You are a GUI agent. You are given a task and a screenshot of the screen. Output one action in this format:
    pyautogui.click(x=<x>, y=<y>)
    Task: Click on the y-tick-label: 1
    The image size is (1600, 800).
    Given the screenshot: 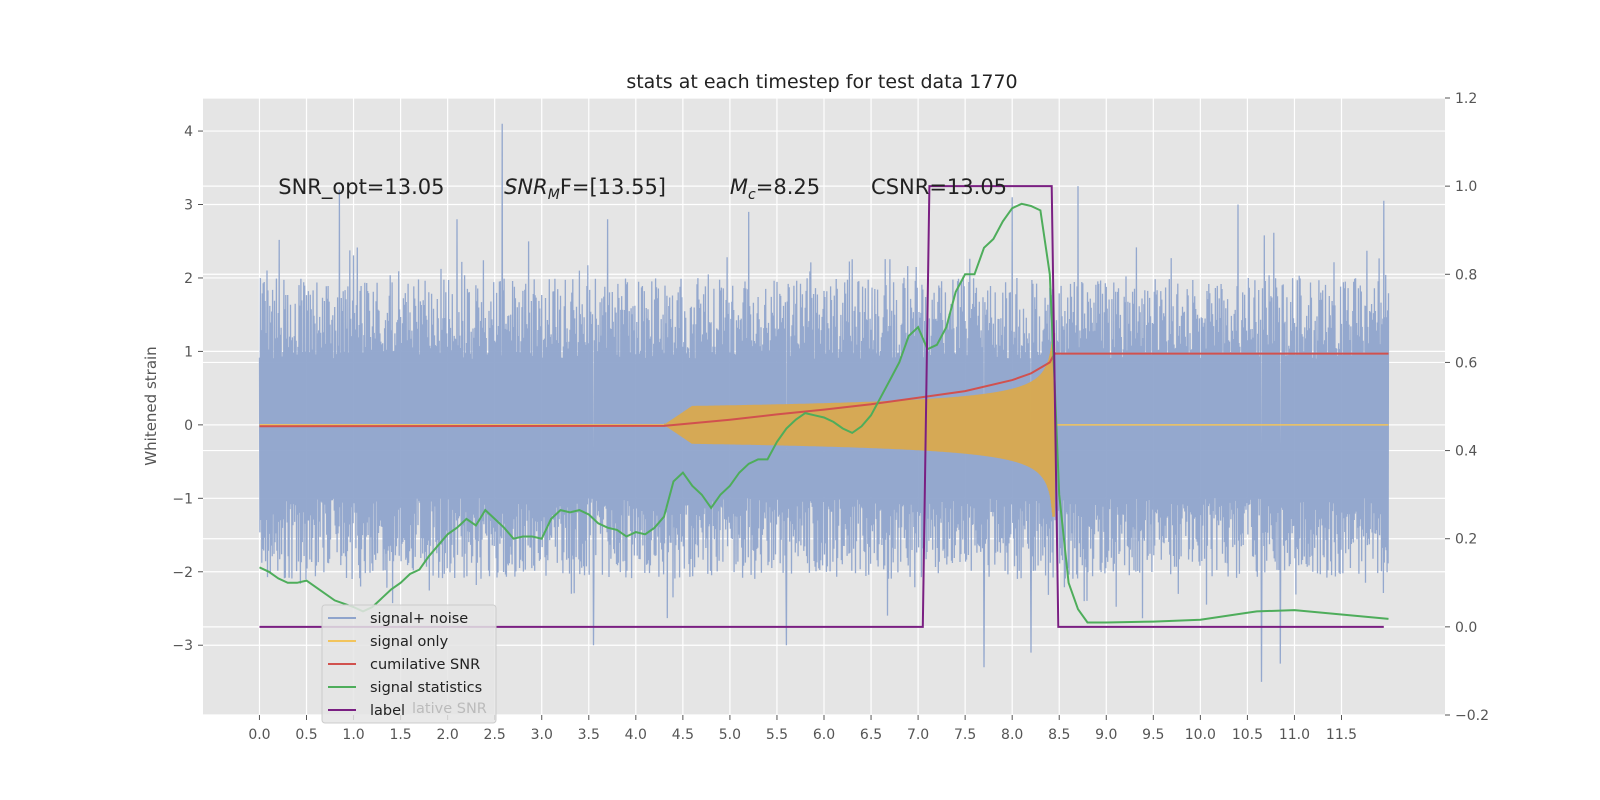 What is the action you would take?
    pyautogui.click(x=188, y=352)
    